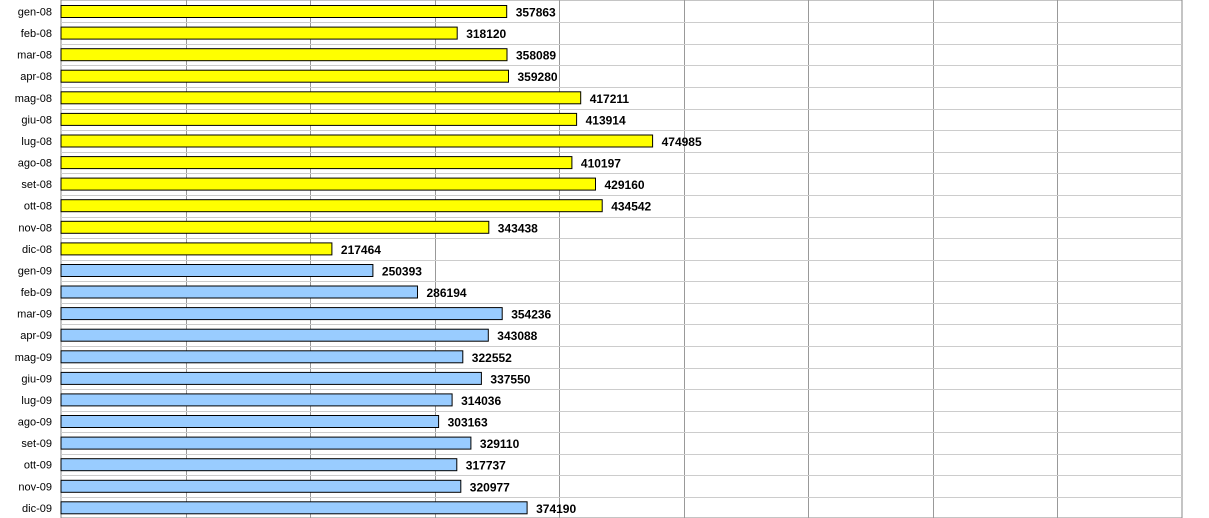 This screenshot has height=518, width=1209. What do you see at coordinates (500, 444) in the screenshot?
I see `value-label: 329110` at bounding box center [500, 444].